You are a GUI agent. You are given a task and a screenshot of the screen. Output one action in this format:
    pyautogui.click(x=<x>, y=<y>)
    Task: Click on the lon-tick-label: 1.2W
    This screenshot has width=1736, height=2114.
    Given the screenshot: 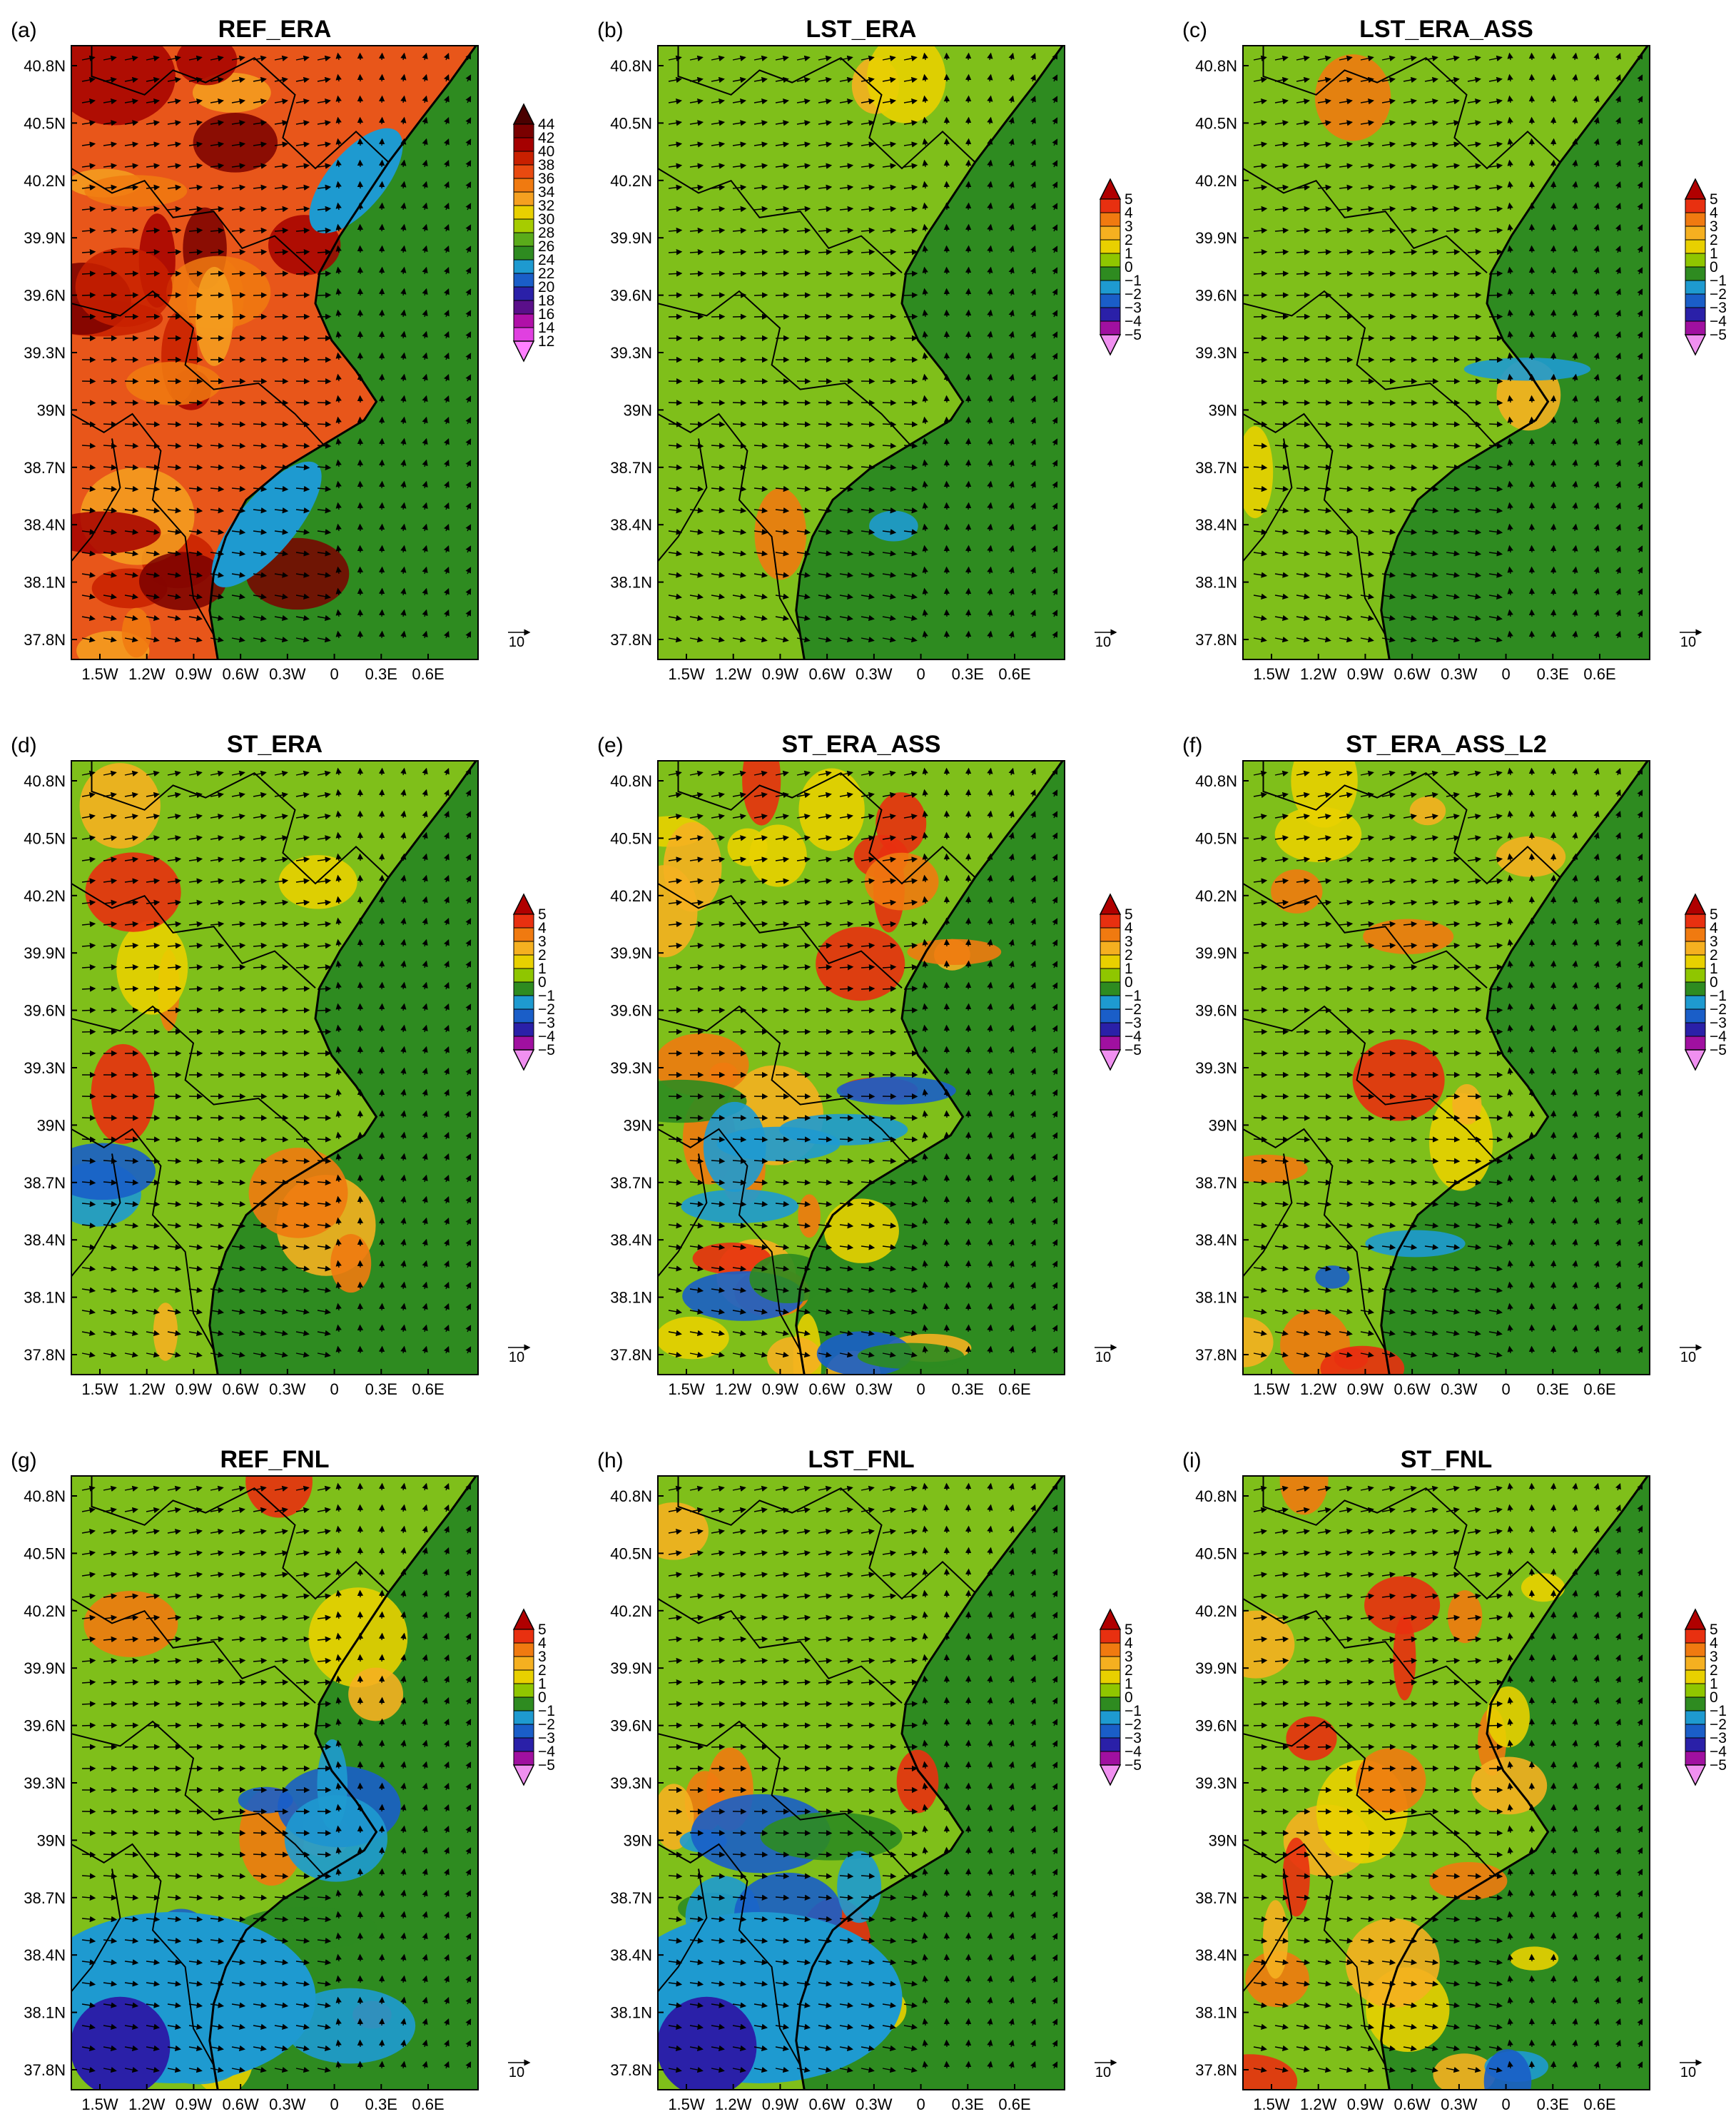 What is the action you would take?
    pyautogui.click(x=147, y=1389)
    